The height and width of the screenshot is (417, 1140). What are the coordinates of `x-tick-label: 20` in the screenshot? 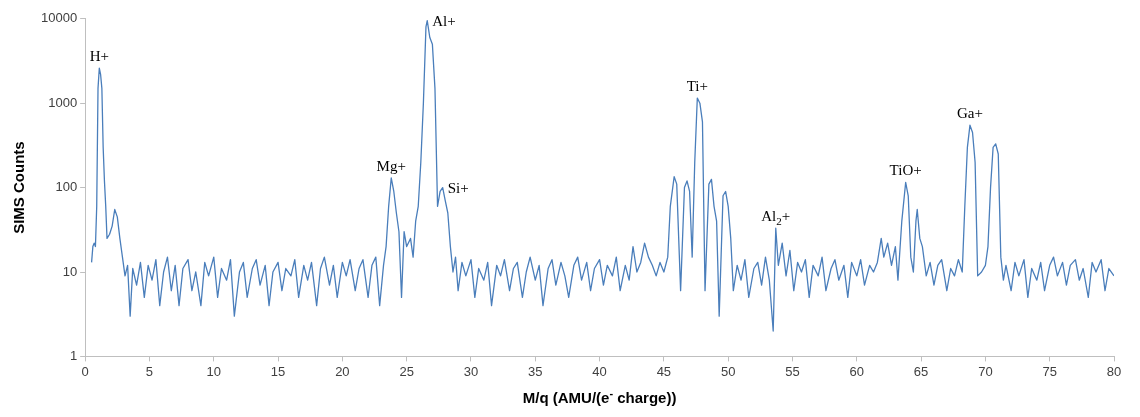 It's located at (342, 371).